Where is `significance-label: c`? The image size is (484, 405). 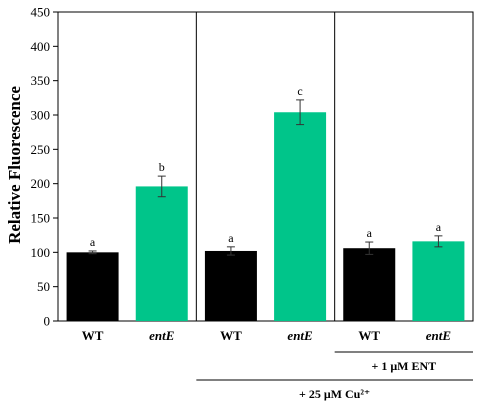 significance-label: c is located at coordinates (299, 91).